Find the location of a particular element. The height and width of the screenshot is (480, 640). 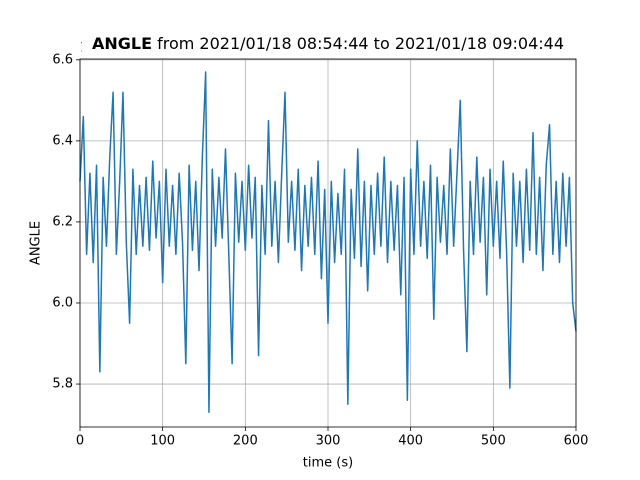

x-tick-label: 600 is located at coordinates (576, 441).